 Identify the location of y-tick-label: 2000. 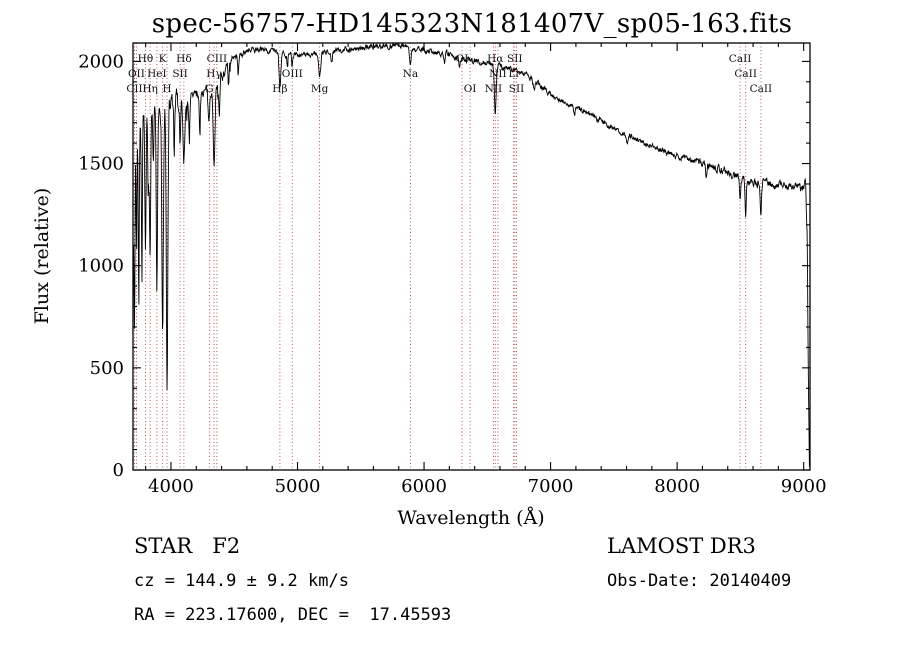
(101, 61).